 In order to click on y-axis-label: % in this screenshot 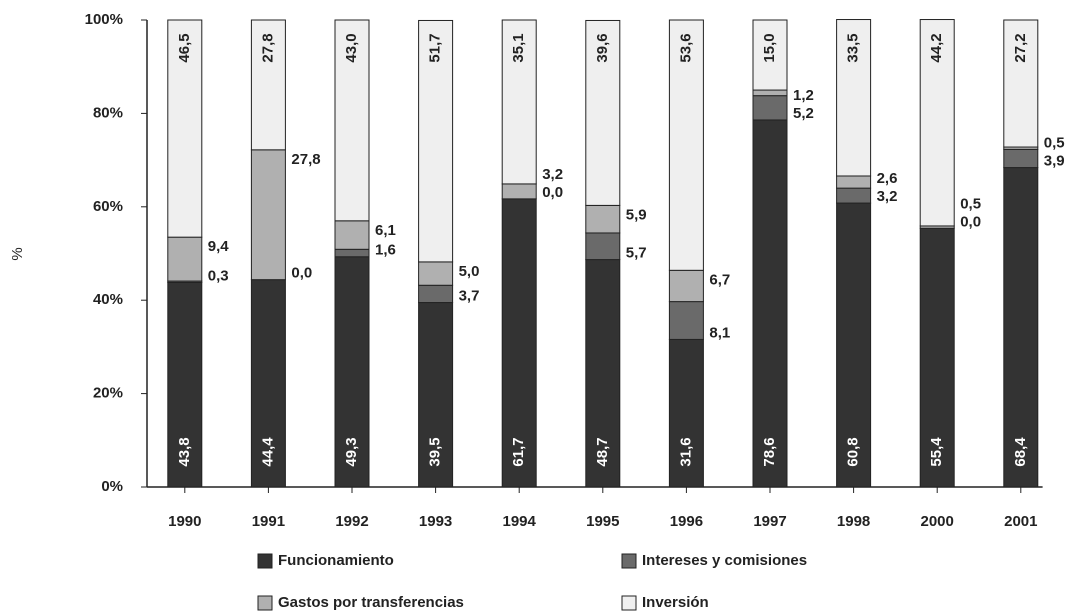, I will do `click(17, 253)`.